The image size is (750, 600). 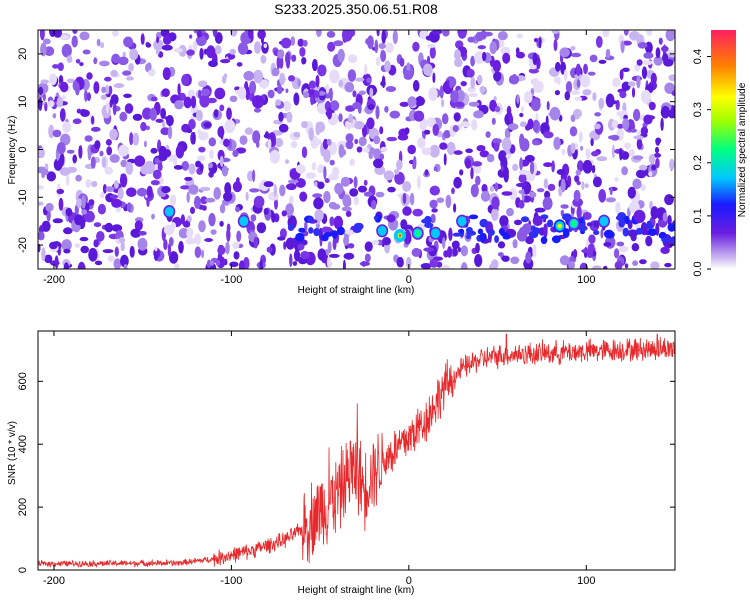 I want to click on x-tick-label: 100, so click(x=586, y=581).